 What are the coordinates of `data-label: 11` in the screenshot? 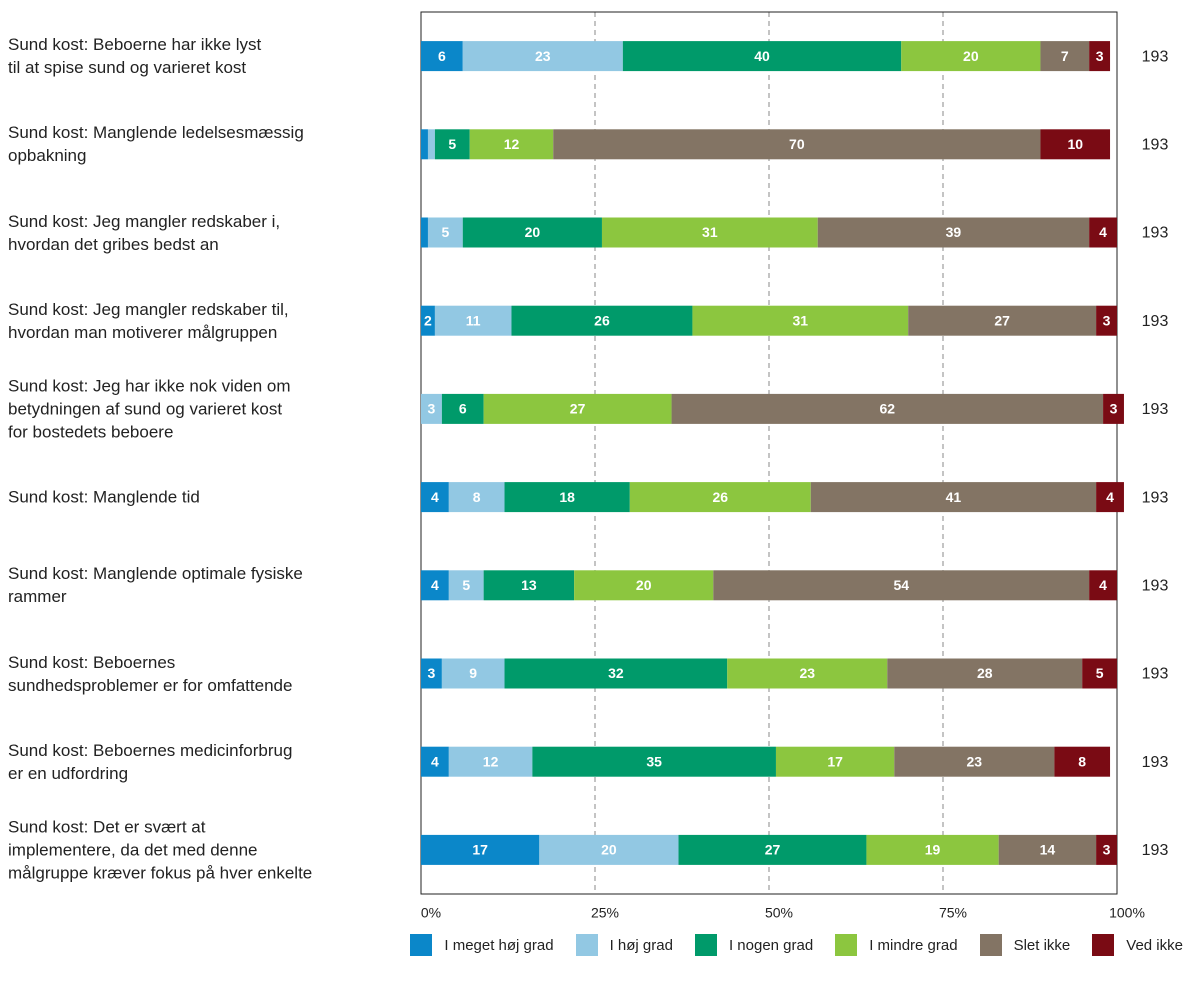 It's located at (473, 320).